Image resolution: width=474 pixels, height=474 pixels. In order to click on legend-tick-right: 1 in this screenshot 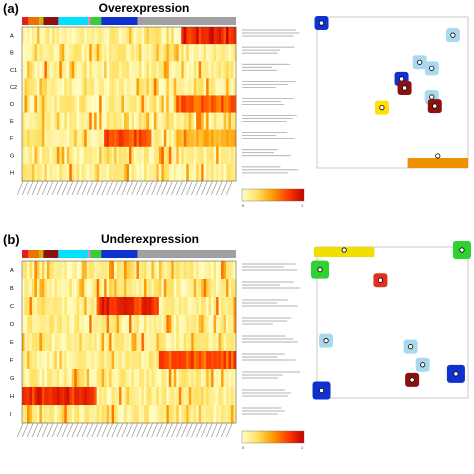, I will do `click(302, 205)`.